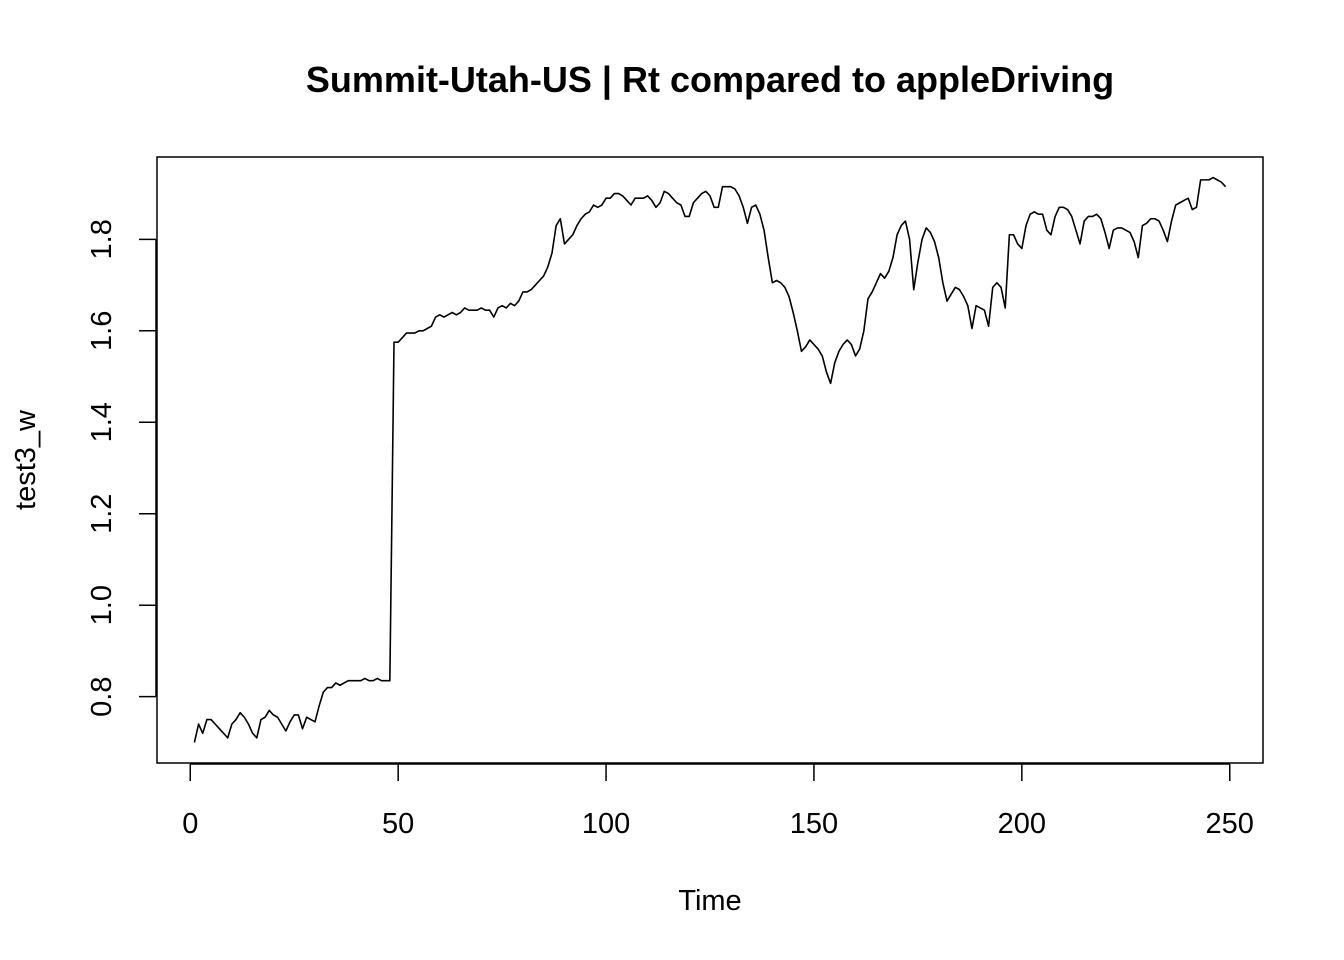  Describe the element at coordinates (718, 801) in the screenshot. I see `x-axis: 0 50 100 150 200 250` at that location.